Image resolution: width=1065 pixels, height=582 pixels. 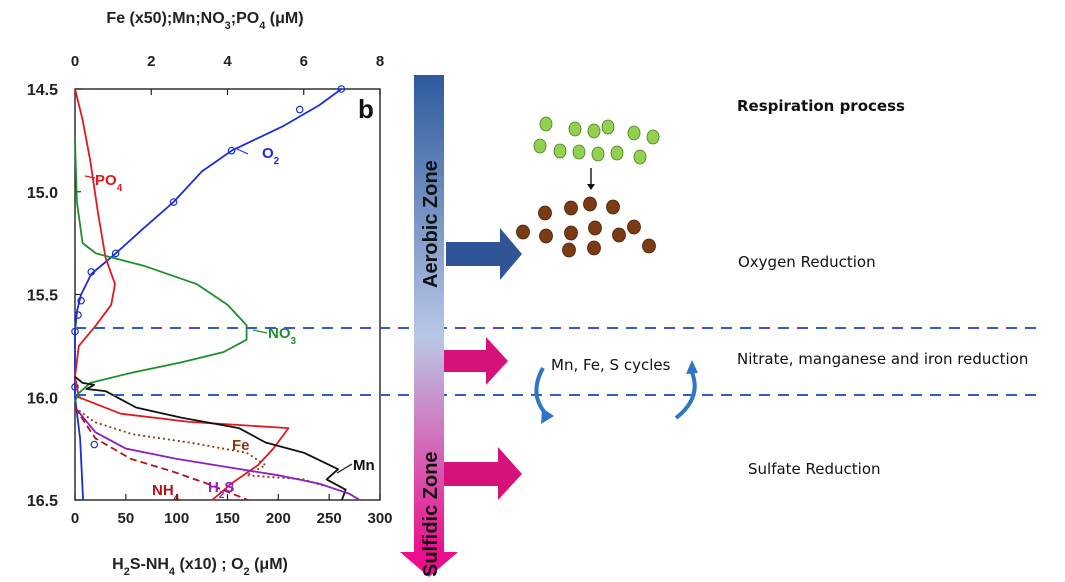 I want to click on series-po4-label: PO4, so click(x=109, y=183).